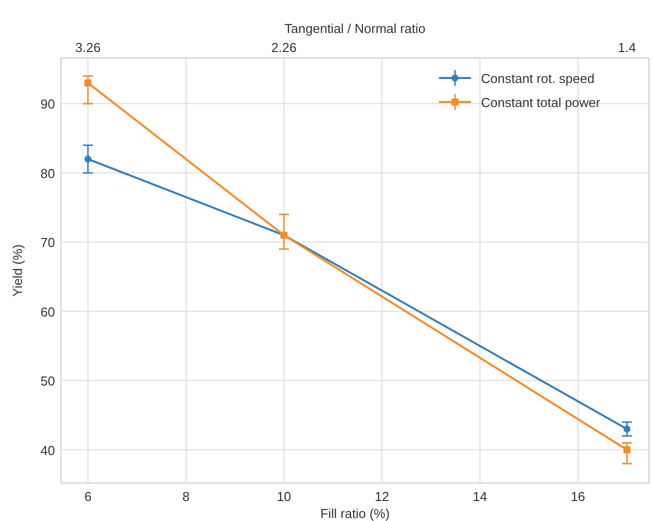  What do you see at coordinates (186, 496) in the screenshot?
I see `x-tick-label: 8` at bounding box center [186, 496].